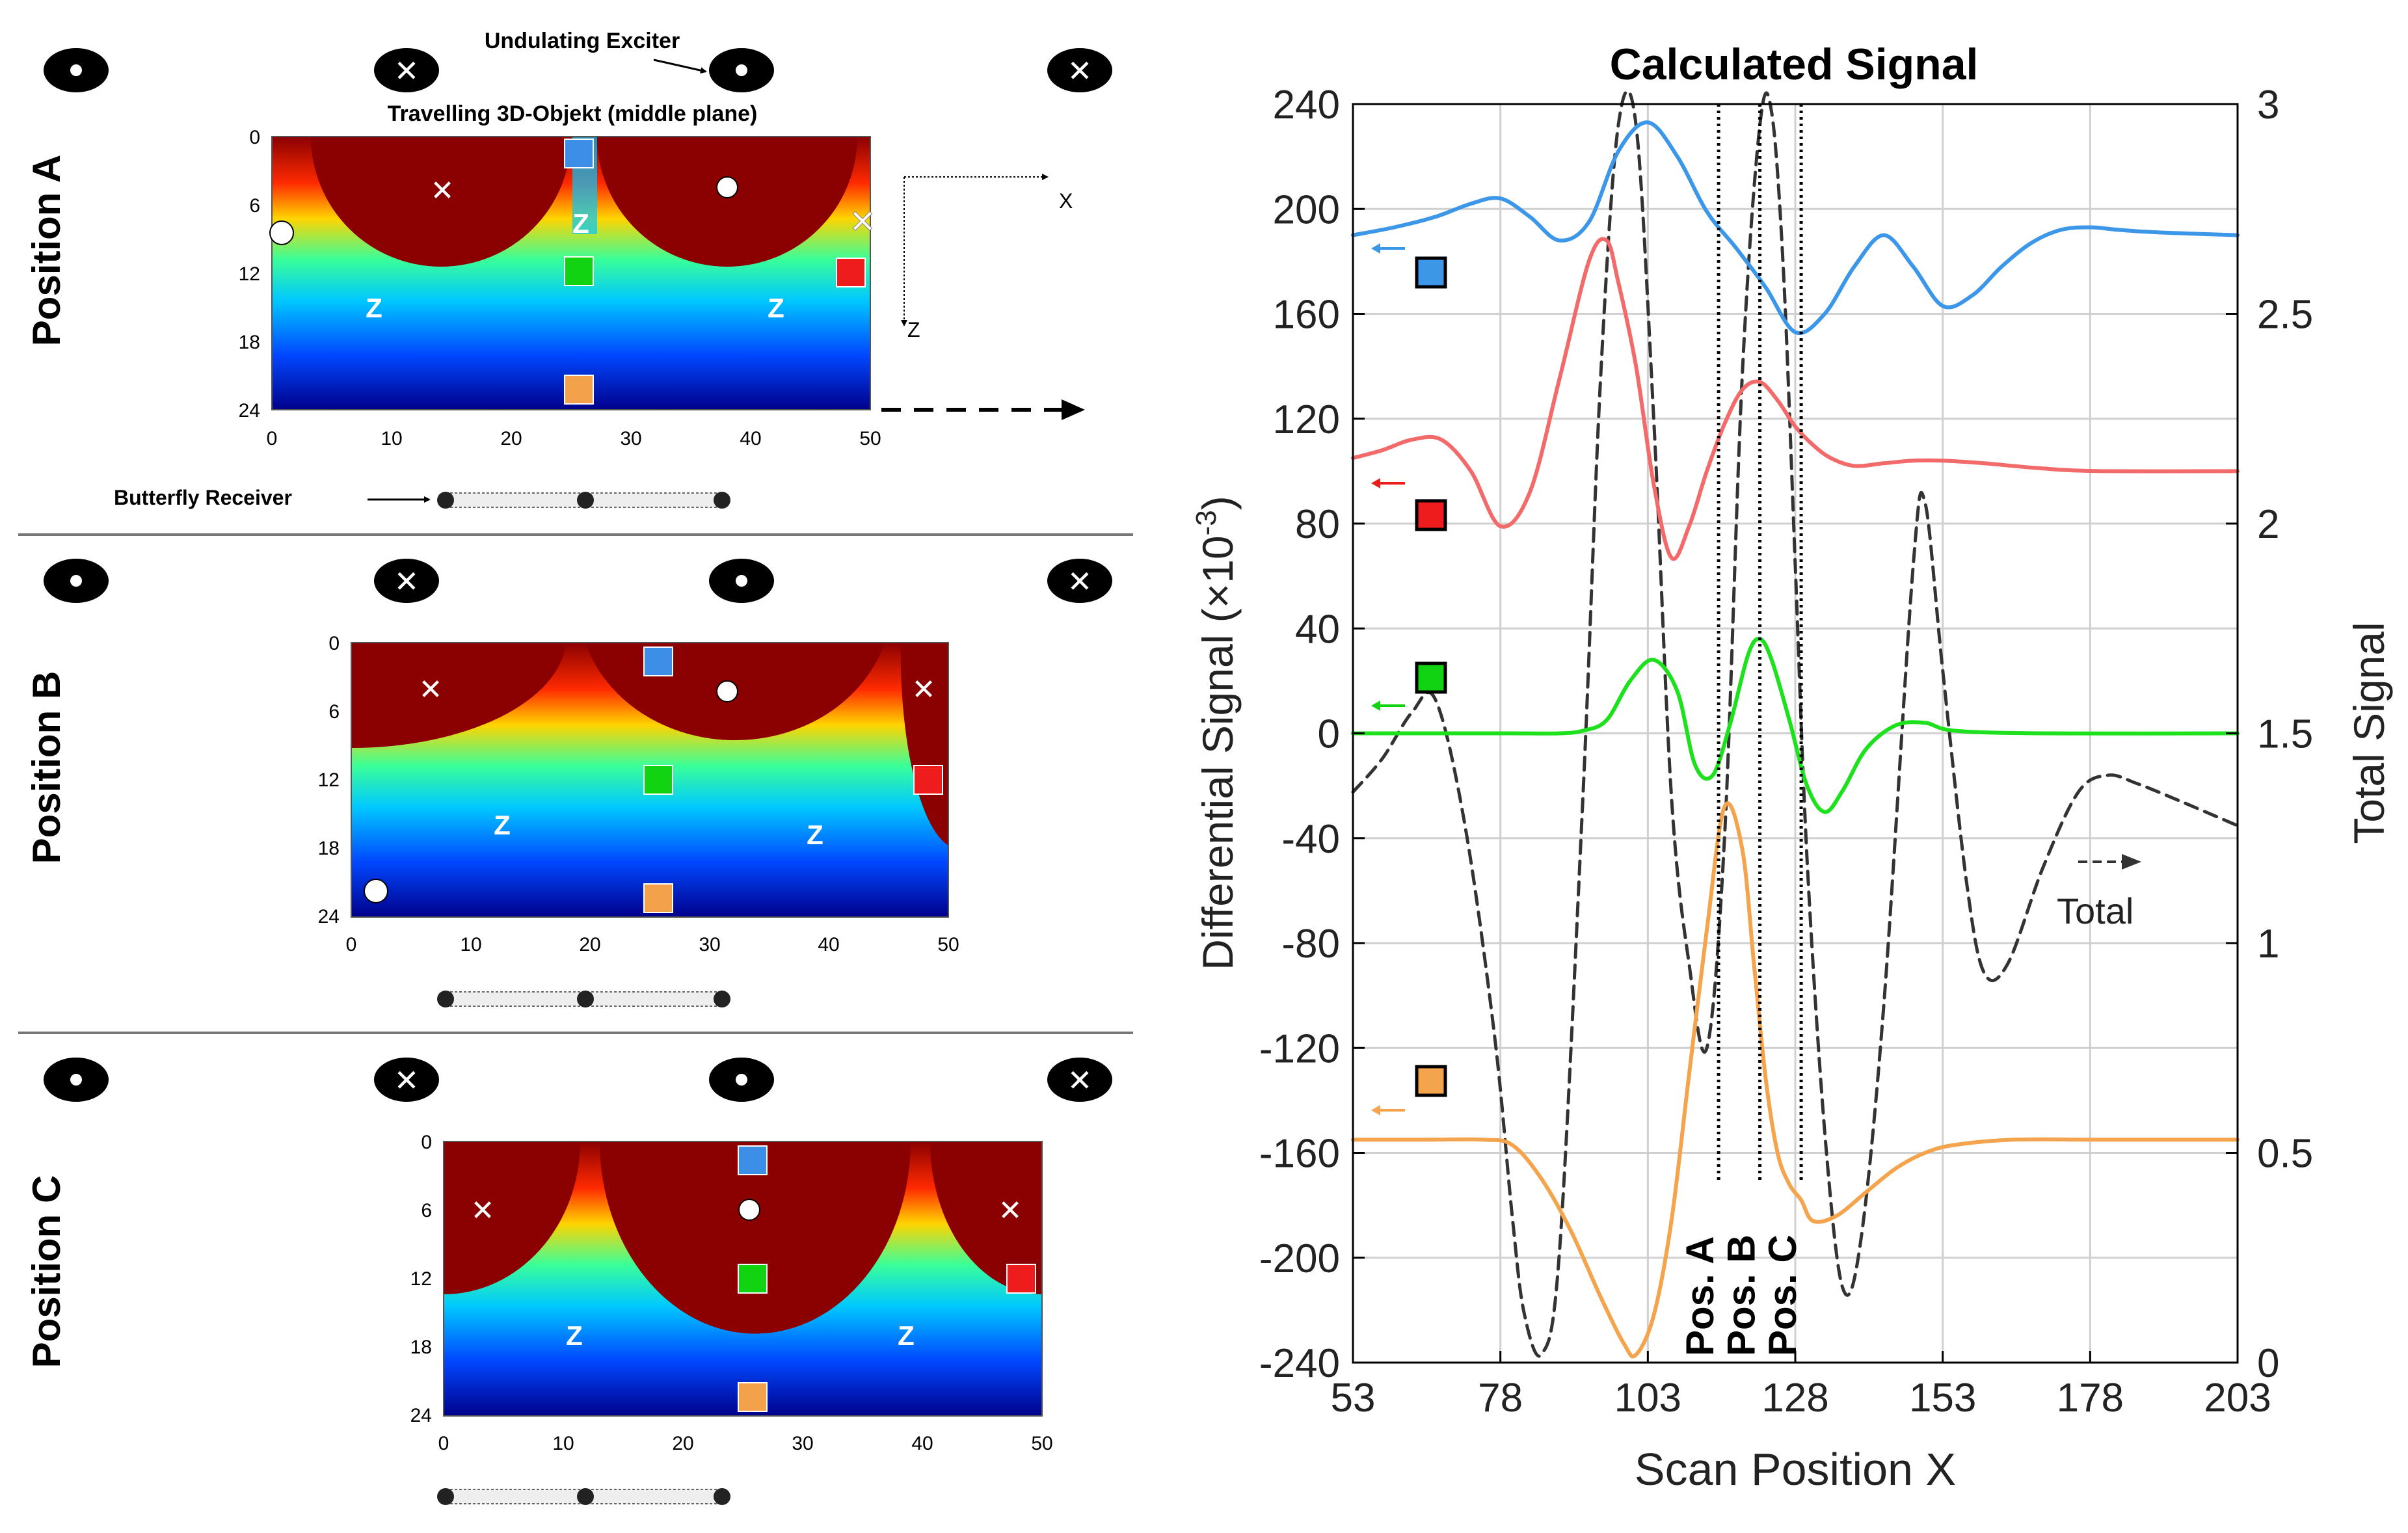 This screenshot has width=2408, height=1533. What do you see at coordinates (1299, 1258) in the screenshot?
I see `y-left-tick-label: -200` at bounding box center [1299, 1258].